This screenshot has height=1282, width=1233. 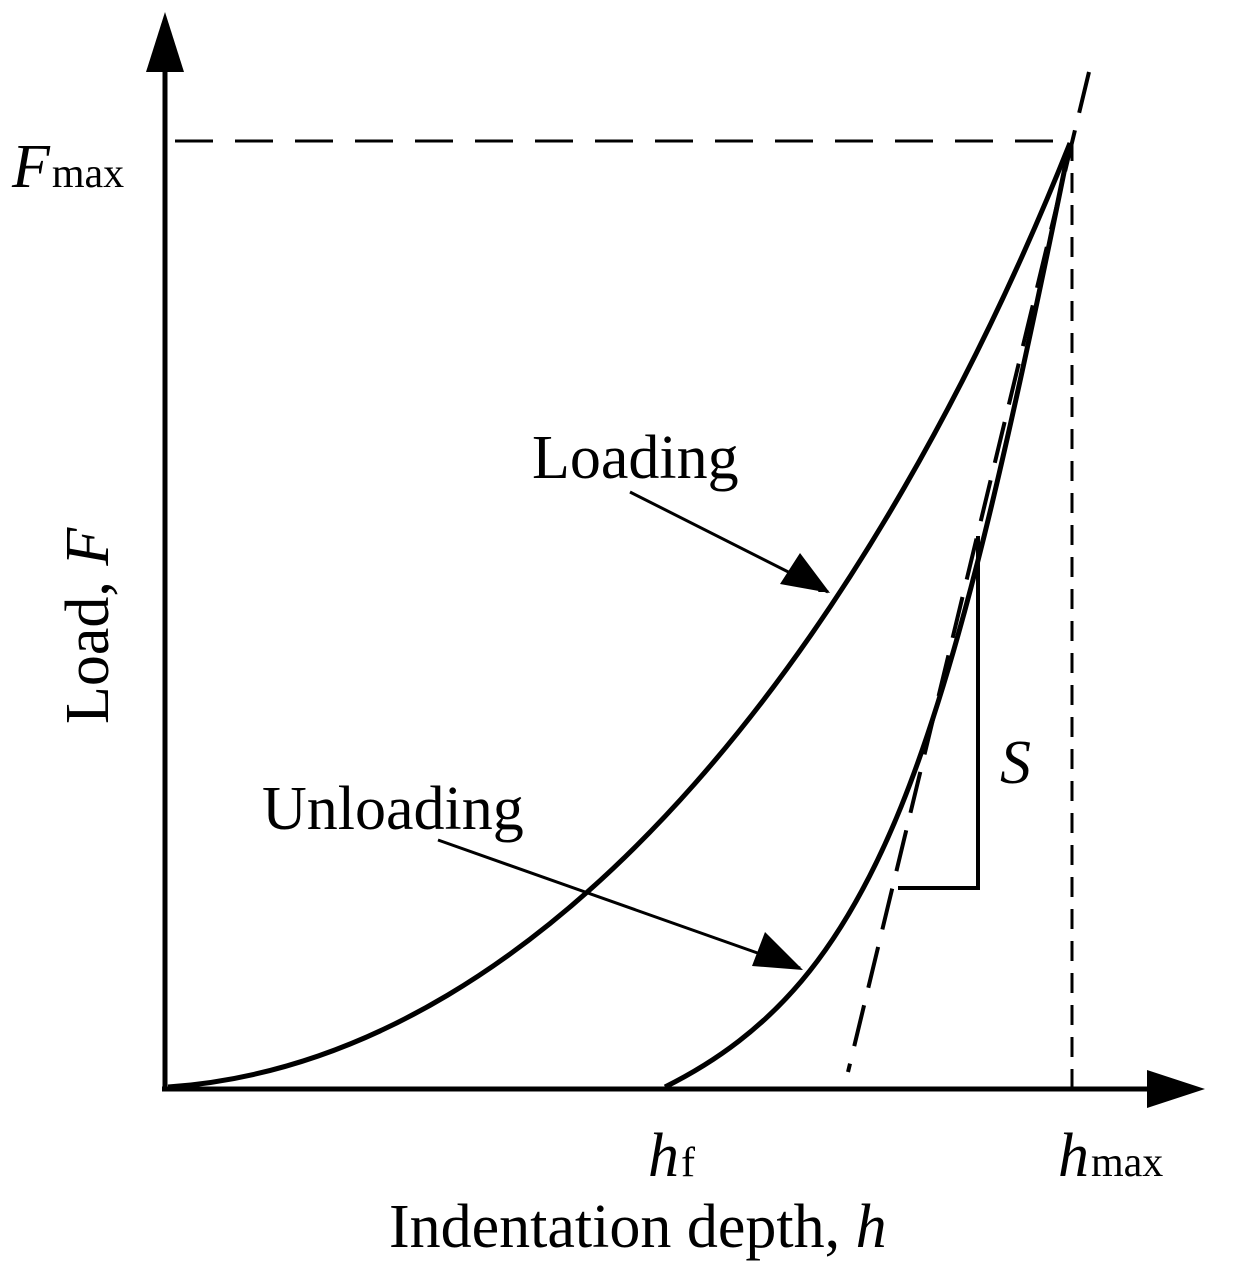 What do you see at coordinates (871, 1227) in the screenshot?
I see `x-axis-label-var: h` at bounding box center [871, 1227].